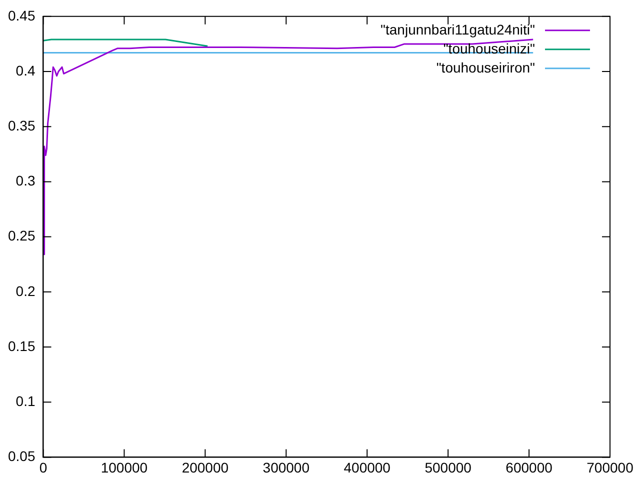 Image resolution: width=640 pixels, height=480 pixels. I want to click on y-tick-label: 0.35, so click(22, 125).